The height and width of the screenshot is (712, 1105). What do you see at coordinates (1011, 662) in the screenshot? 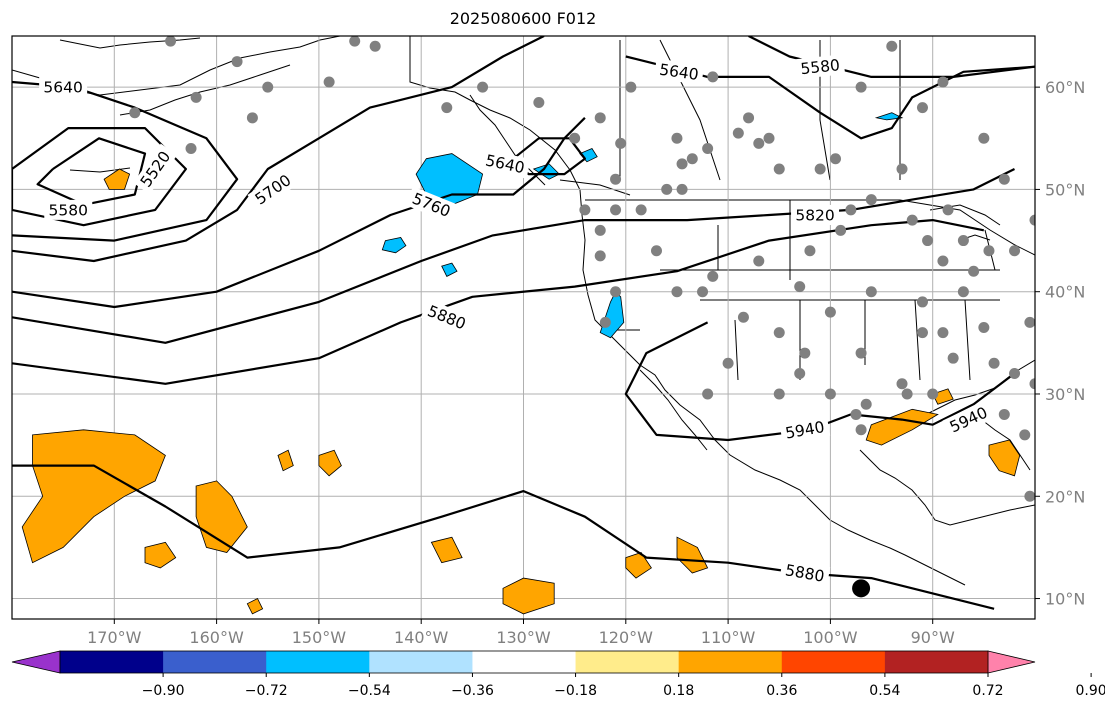
I see `colorbar-extend-high` at bounding box center [1011, 662].